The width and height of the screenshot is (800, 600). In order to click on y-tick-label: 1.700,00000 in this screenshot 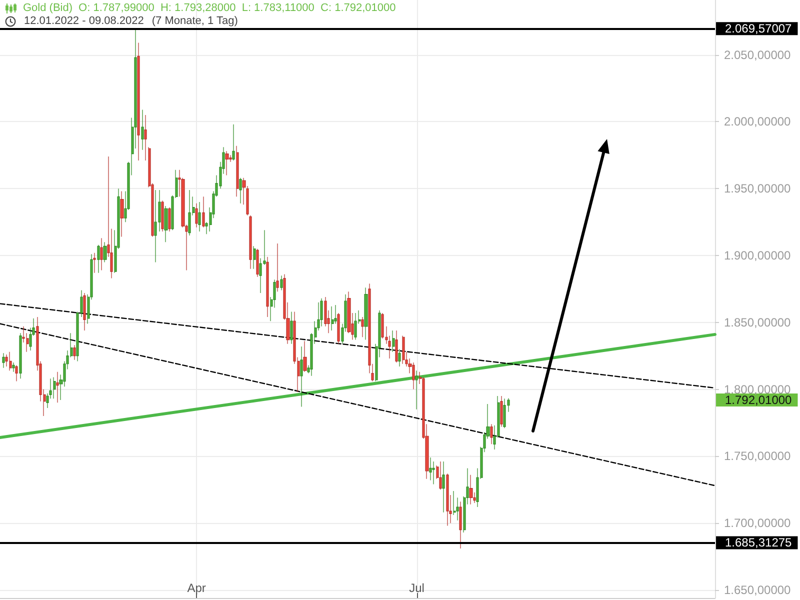, I will do `click(758, 523)`.